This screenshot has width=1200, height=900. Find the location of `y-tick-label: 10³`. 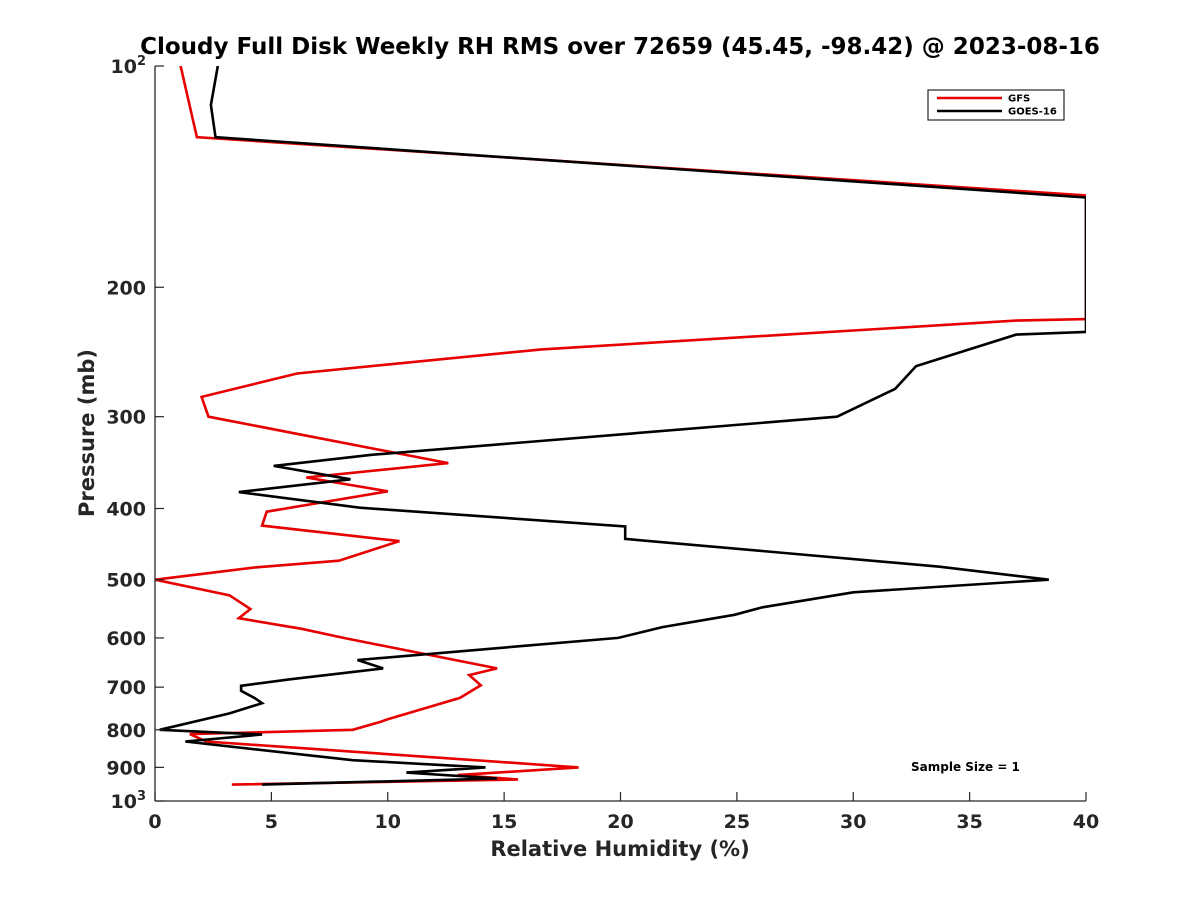

y-tick-label: 10³ is located at coordinates (129, 801).